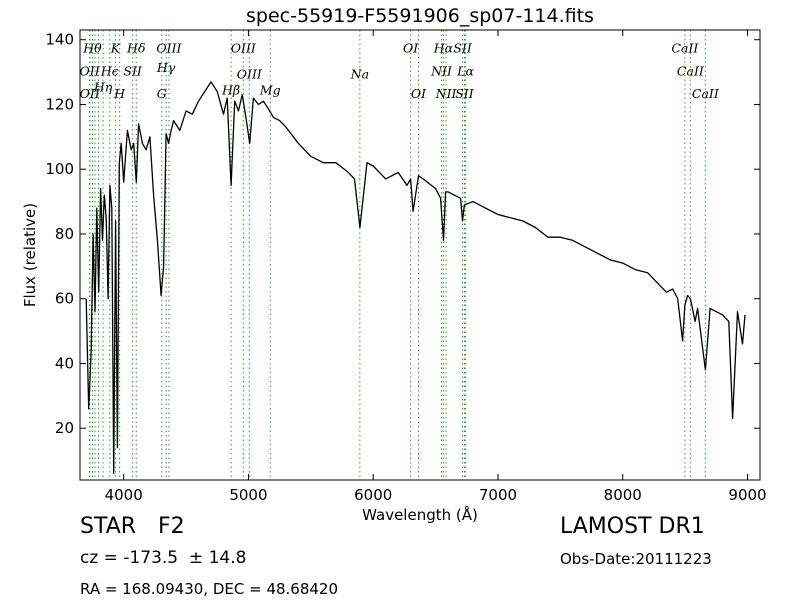 The width and height of the screenshot is (800, 600). What do you see at coordinates (171, 526) in the screenshot?
I see `object-subclass: F2` at bounding box center [171, 526].